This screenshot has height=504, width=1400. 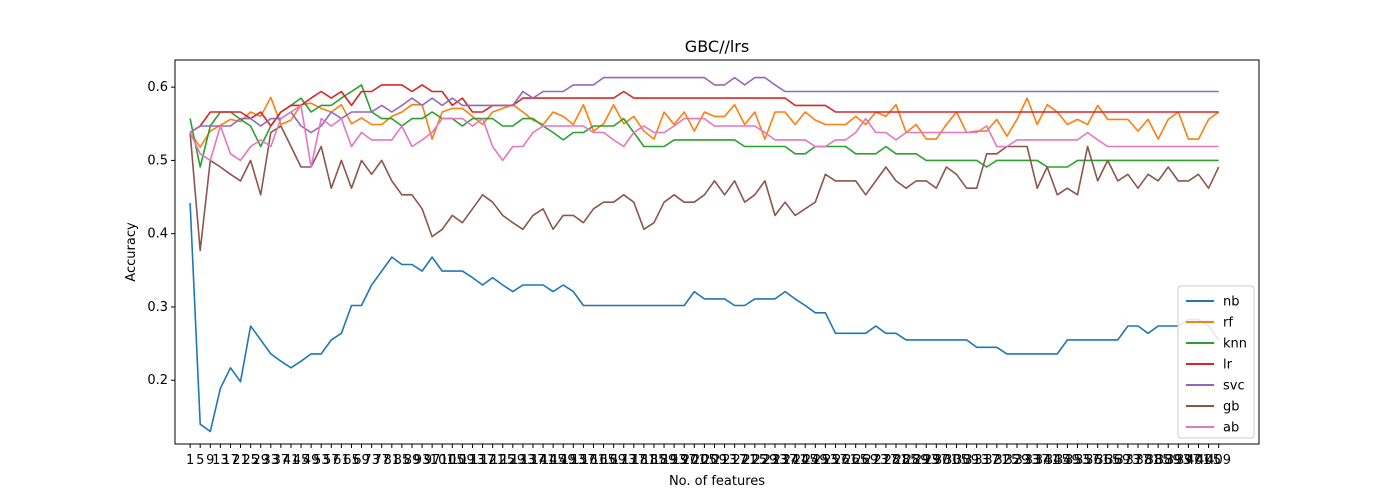 What do you see at coordinates (1218, 460) in the screenshot?
I see `x-tick-label: 409` at bounding box center [1218, 460].